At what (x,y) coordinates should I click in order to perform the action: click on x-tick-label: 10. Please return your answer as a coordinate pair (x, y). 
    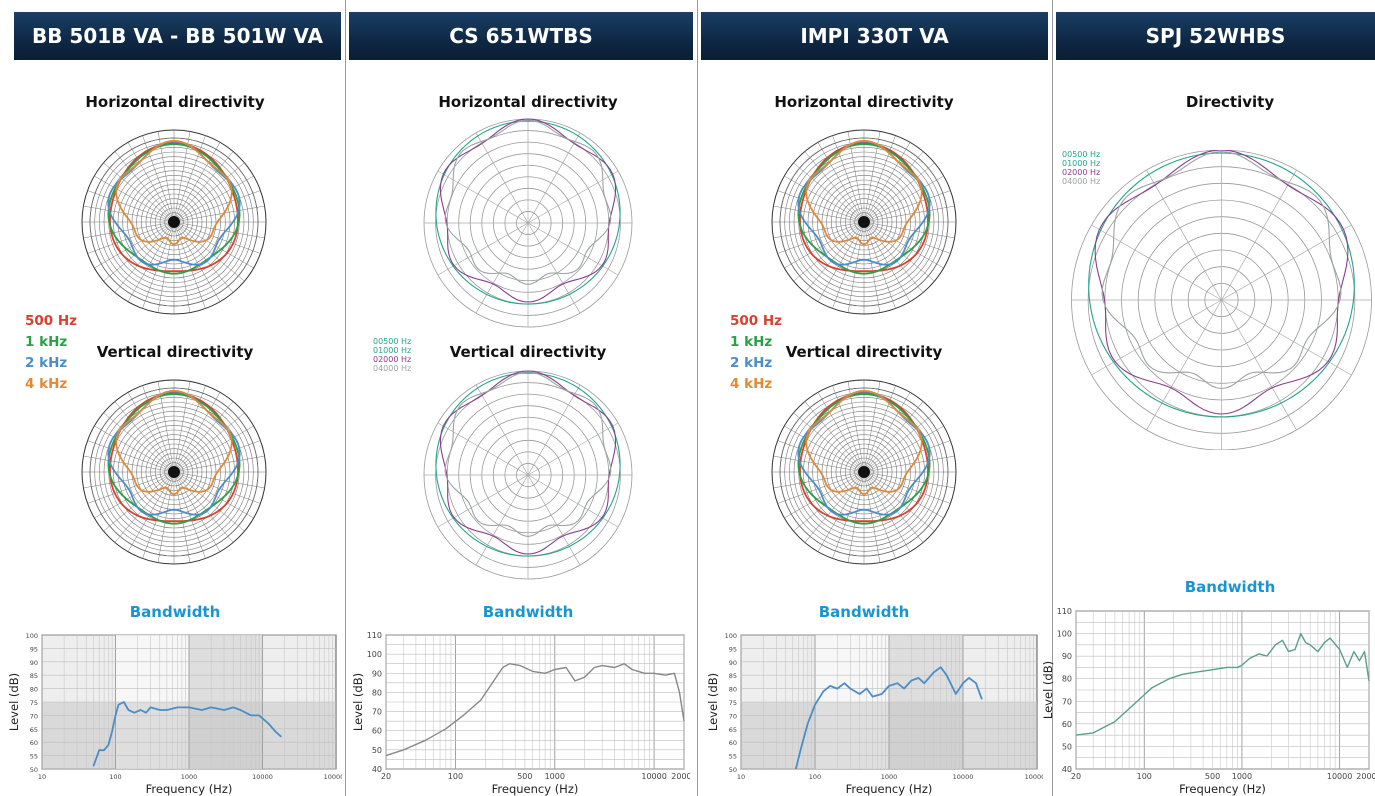
    Looking at the image, I should click on (741, 777).